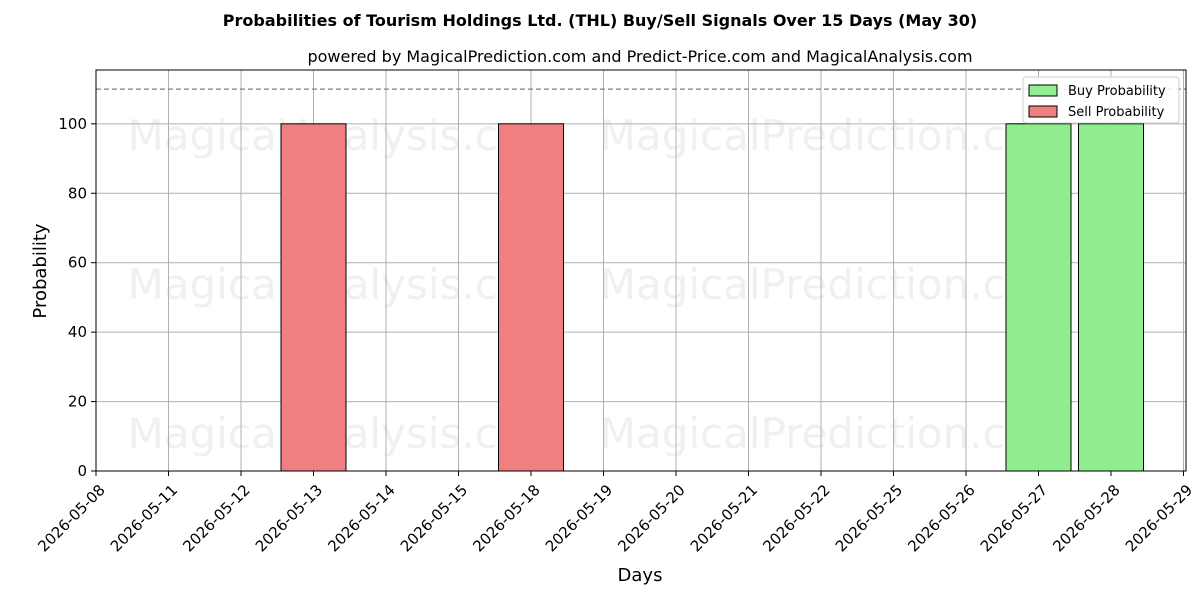  I want to click on x-tick-label: 2026-05-26, so click(941, 518).